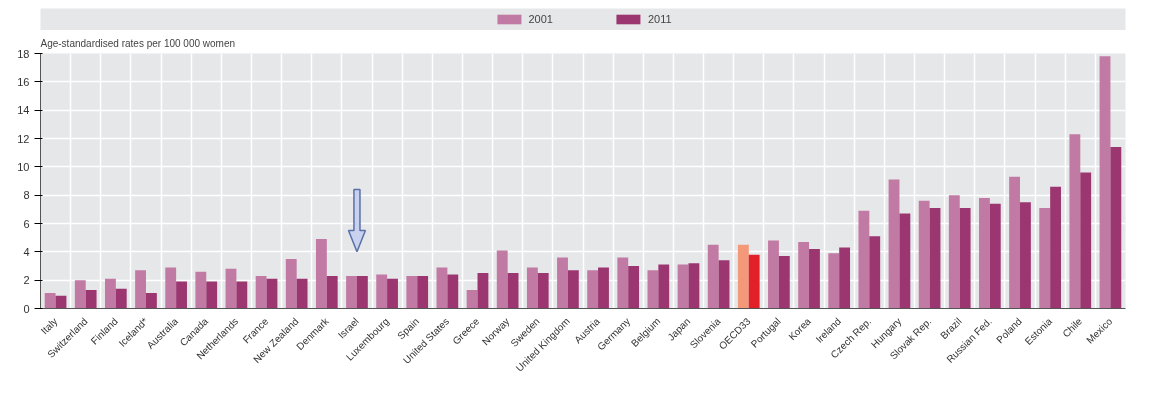 Image resolution: width=1153 pixels, height=403 pixels. I want to click on y-tick-label: 0, so click(26, 308).